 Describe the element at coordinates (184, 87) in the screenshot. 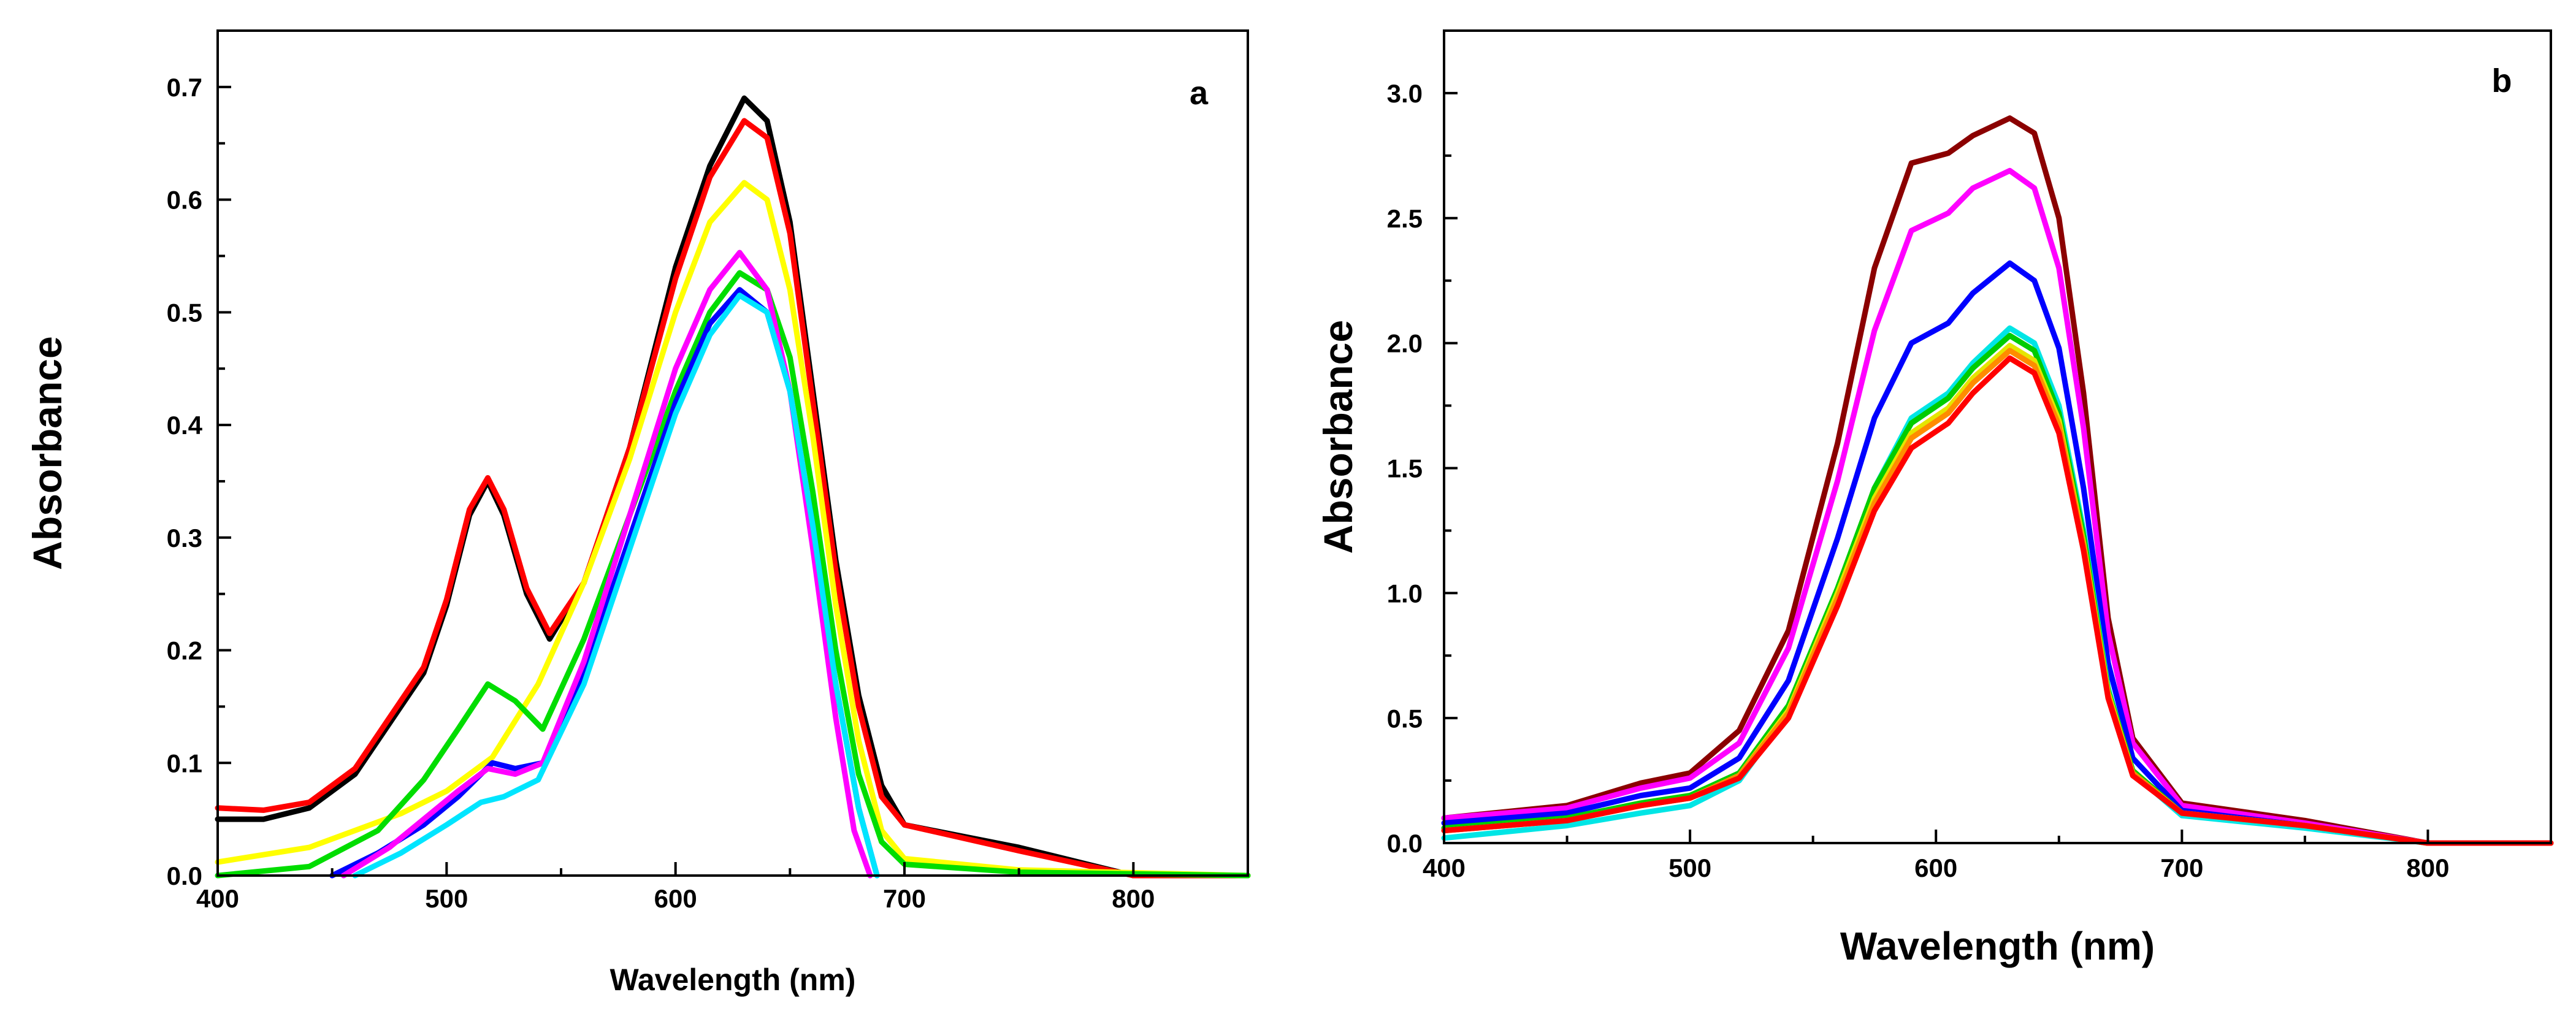

I see `panel-a-y-tick-label: 0.7` at that location.